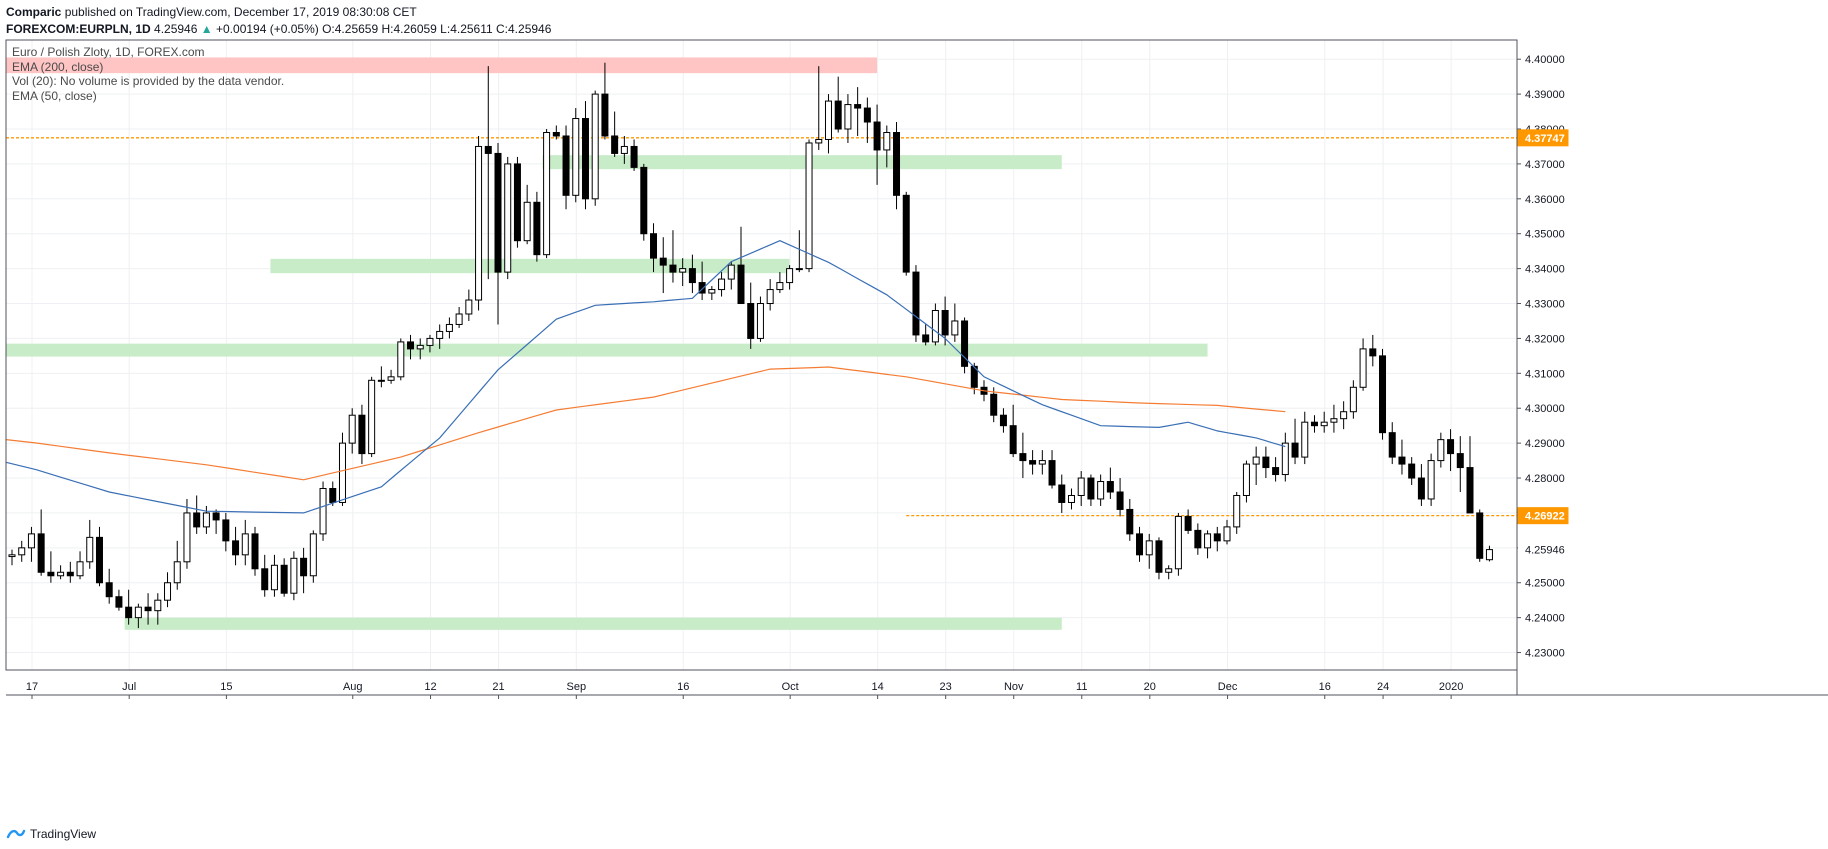 This screenshot has height=849, width=1828. I want to click on x-tick-label: 23, so click(946, 687).